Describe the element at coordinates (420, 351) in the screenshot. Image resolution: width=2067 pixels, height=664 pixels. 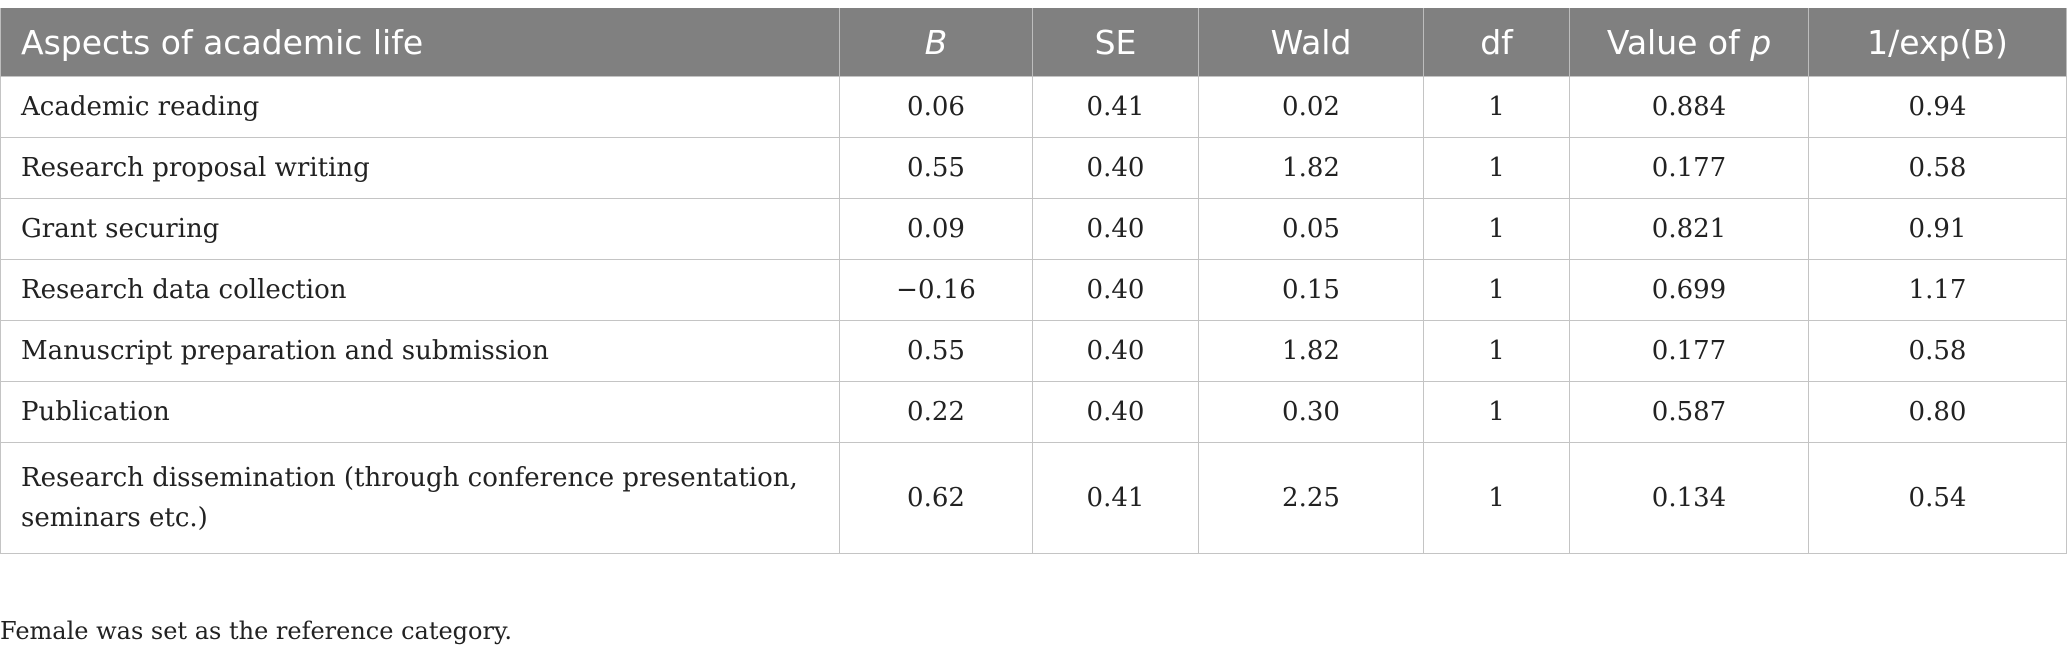
I see `cell-aspect: Manuscript preparation and submission` at that location.